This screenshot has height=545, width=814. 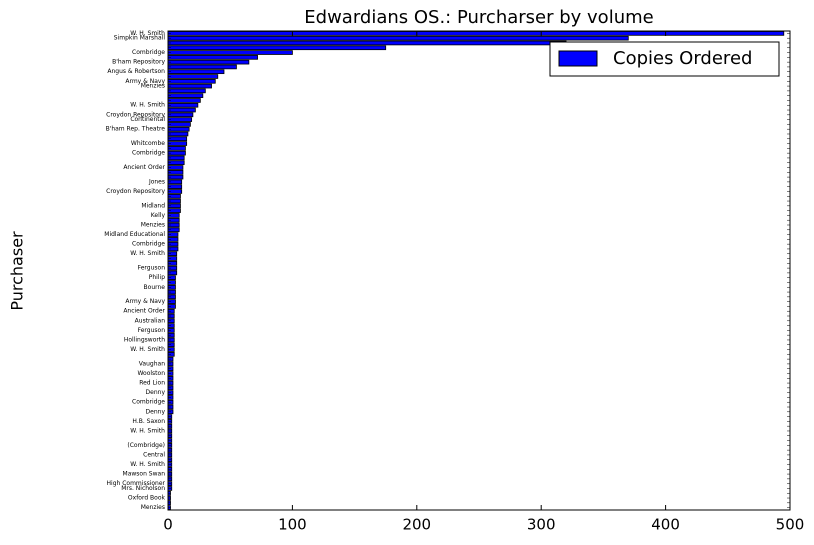 I want to click on y-tick-label: Red Lion, so click(x=152, y=383).